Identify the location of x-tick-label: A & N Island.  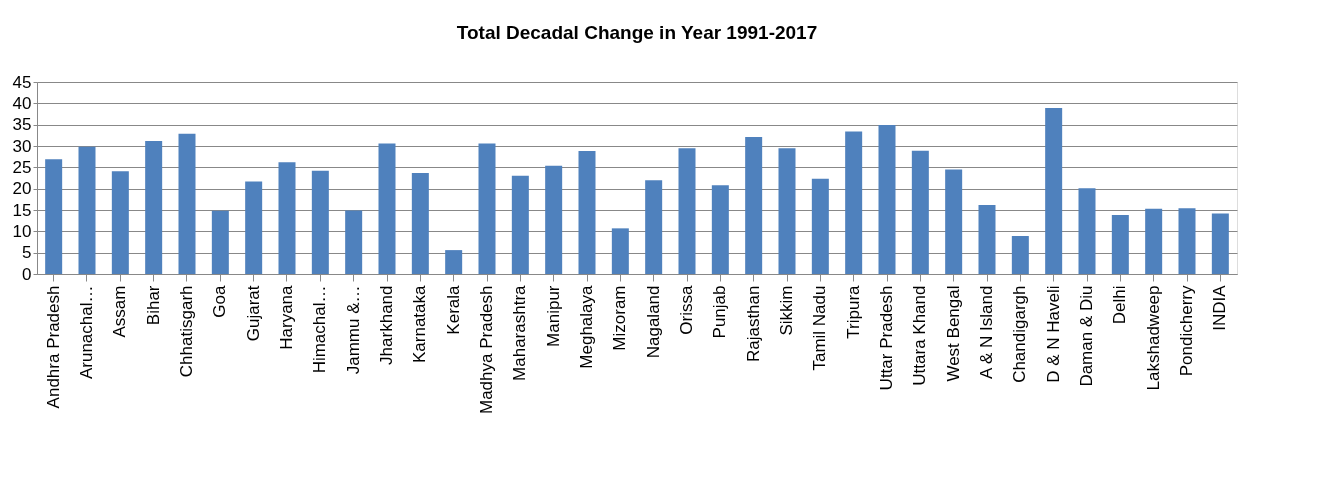
(986, 332).